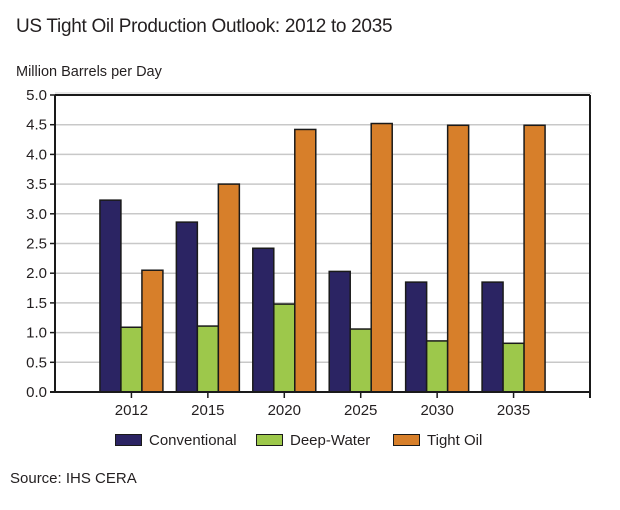 The height and width of the screenshot is (510, 620). What do you see at coordinates (36, 333) in the screenshot?
I see `y-tick-label-1-0: 1.0` at bounding box center [36, 333].